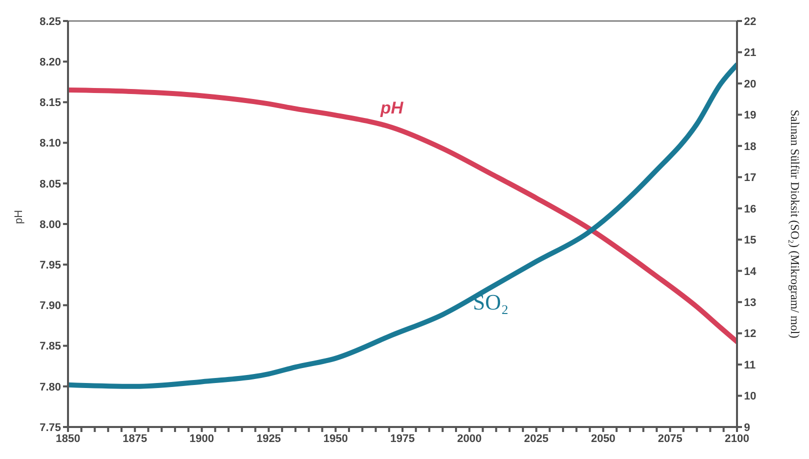 The width and height of the screenshot is (809, 459). I want to click on y2-tick-label: 13, so click(750, 302).